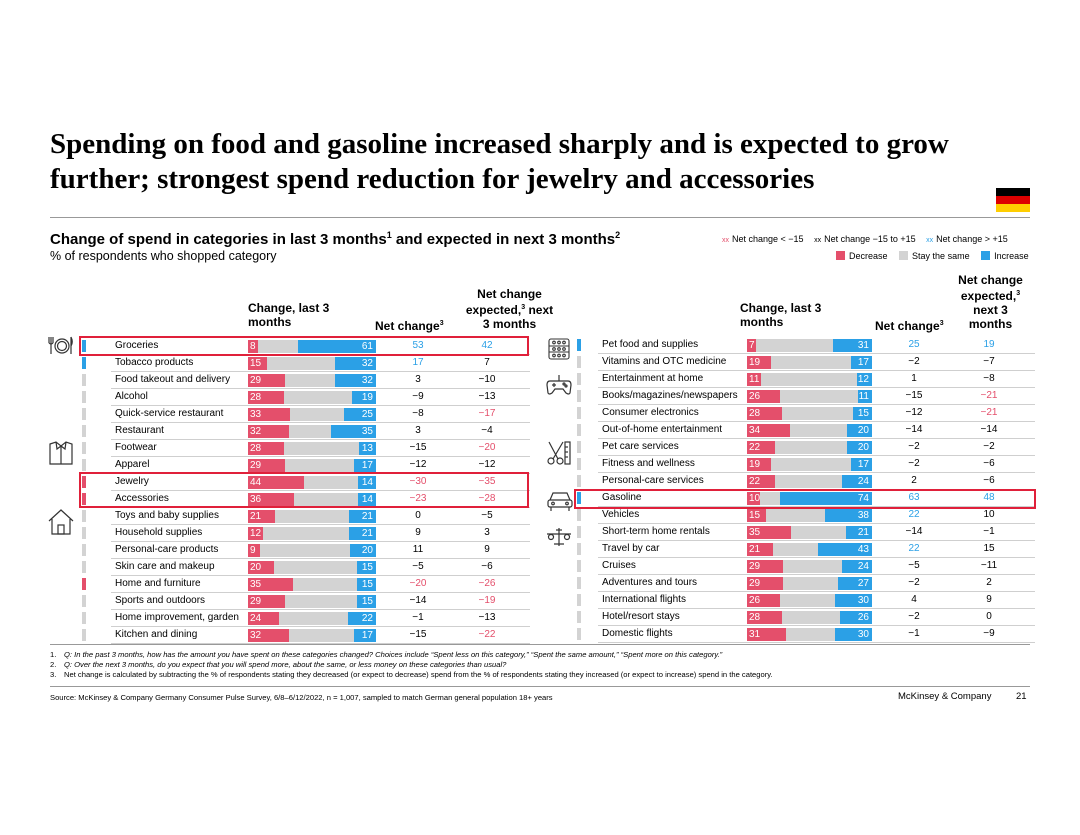 Image resolution: width=1080 pixels, height=835 pixels. I want to click on cutlery-plate-icon, so click(60, 345).